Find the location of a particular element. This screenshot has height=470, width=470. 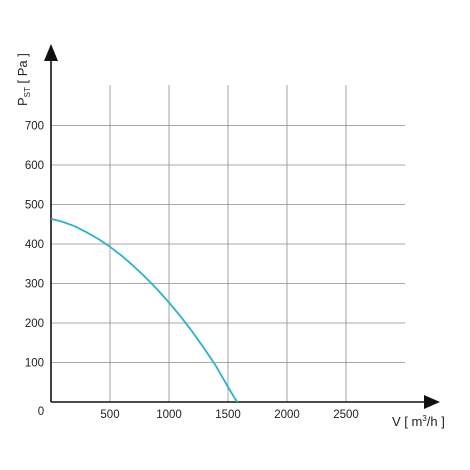

y-tick-label: 400 is located at coordinates (34, 245).